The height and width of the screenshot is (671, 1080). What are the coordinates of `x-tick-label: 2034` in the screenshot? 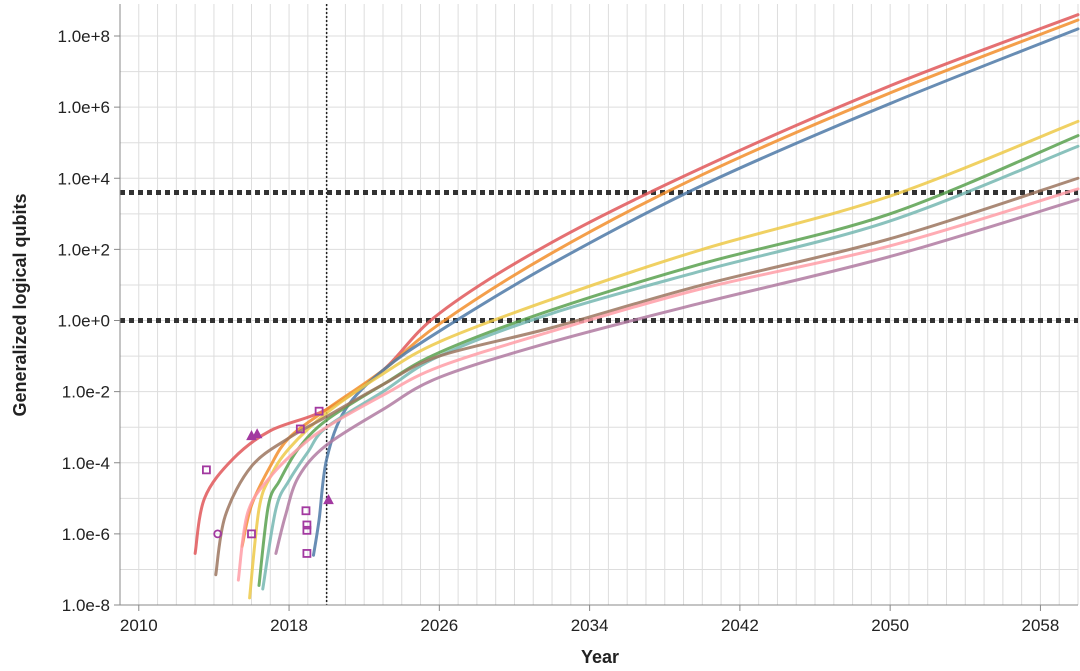 It's located at (590, 625).